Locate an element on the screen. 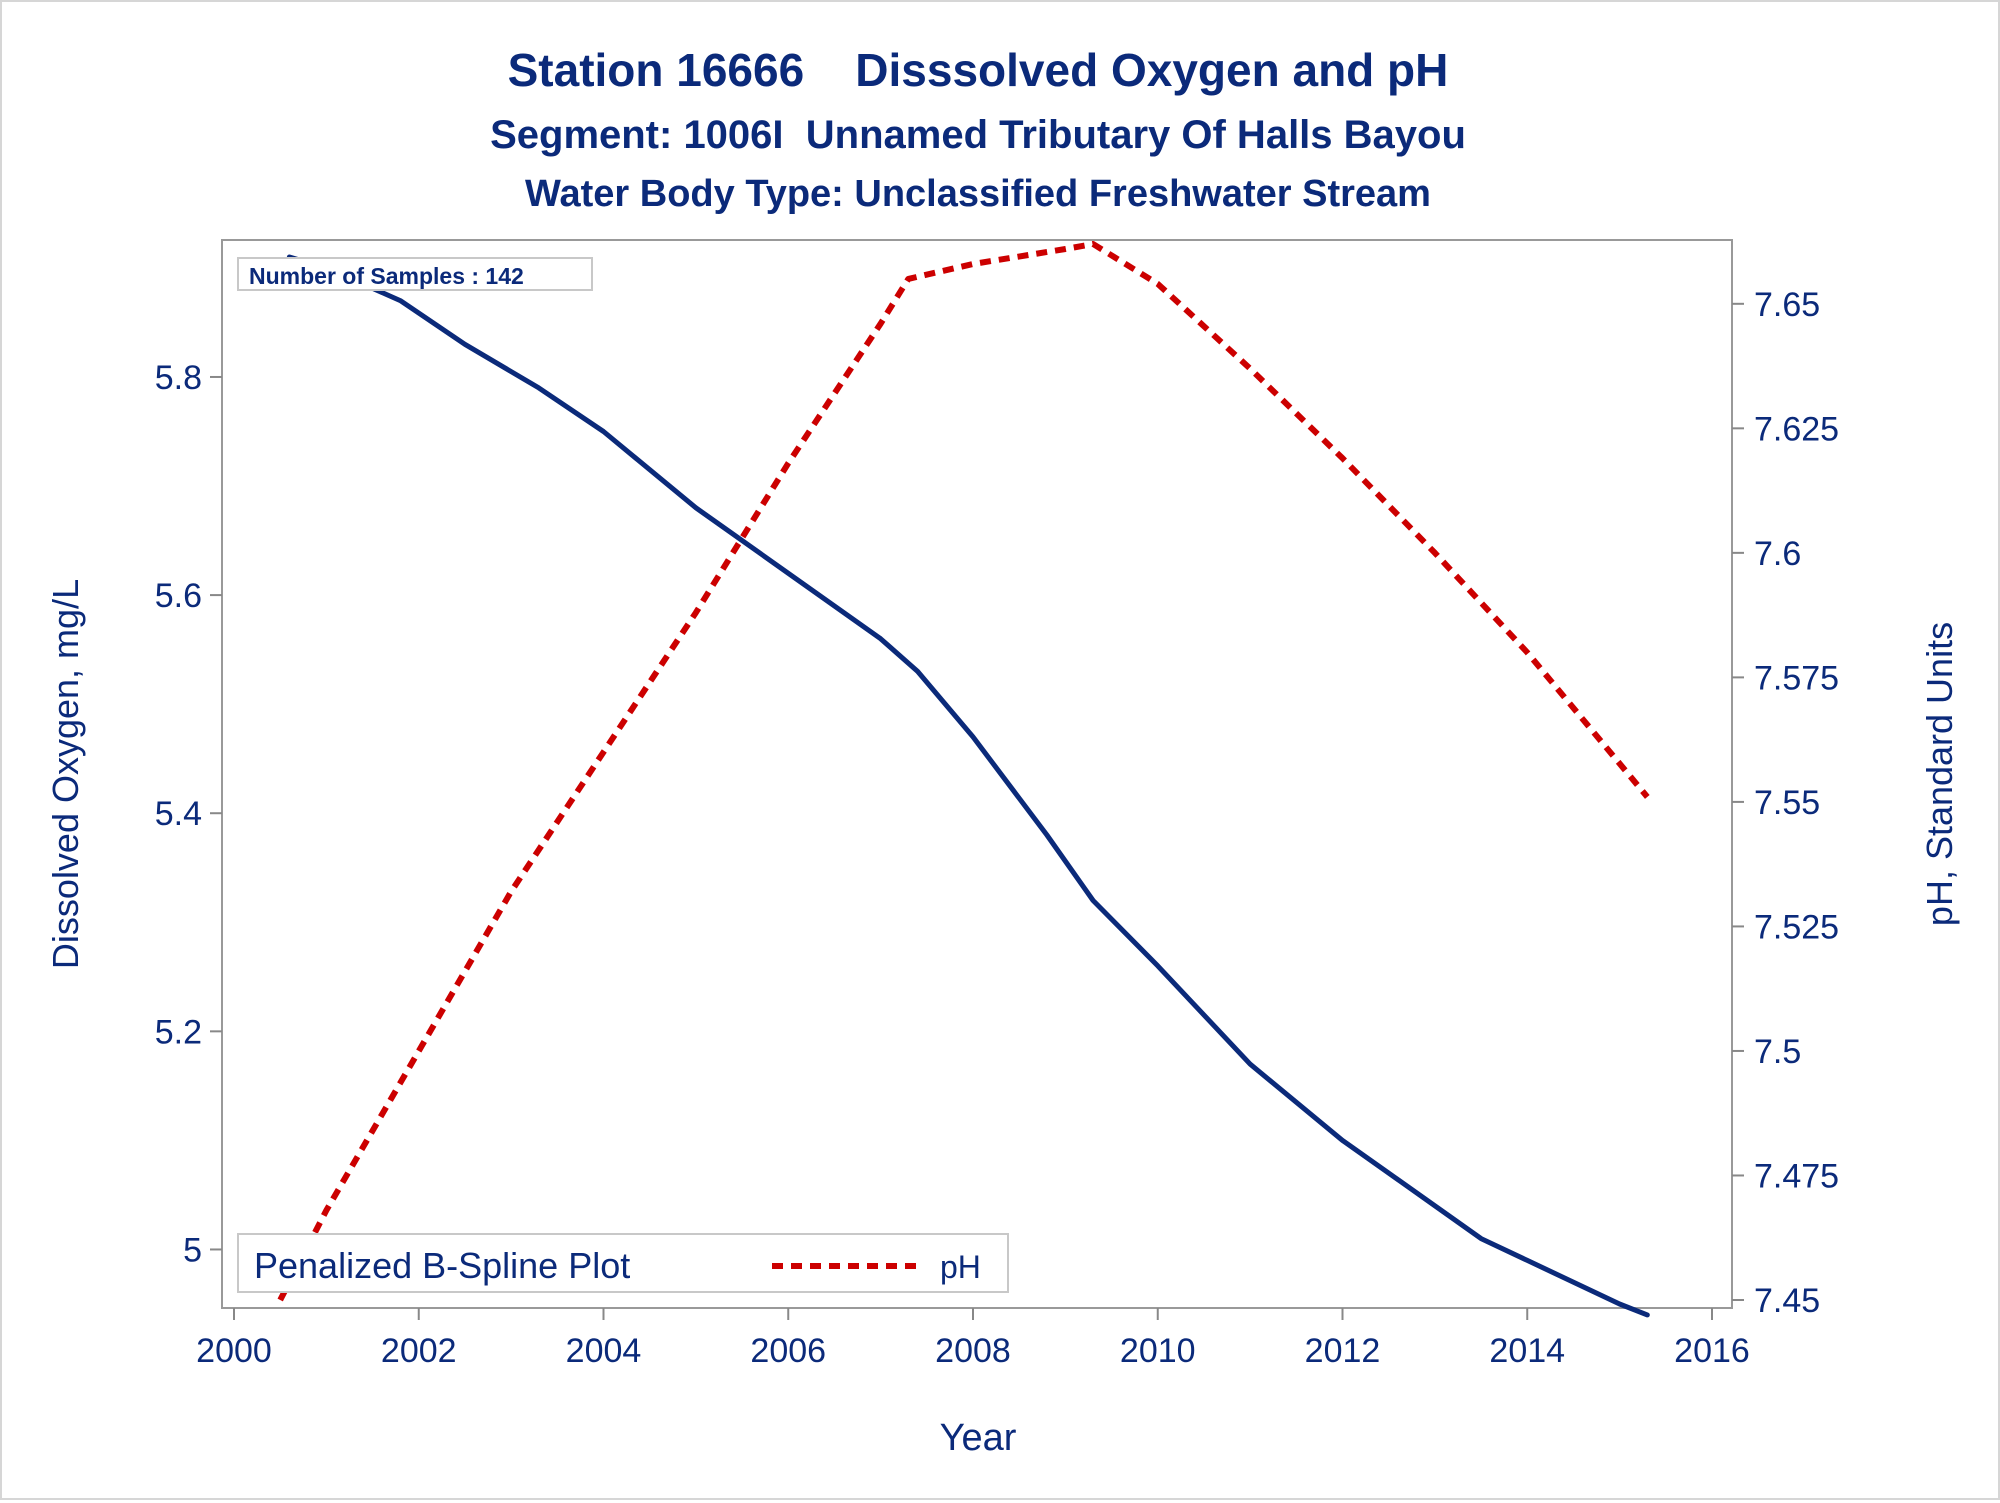  y2-tick-label: 7.575 is located at coordinates (1796, 678).